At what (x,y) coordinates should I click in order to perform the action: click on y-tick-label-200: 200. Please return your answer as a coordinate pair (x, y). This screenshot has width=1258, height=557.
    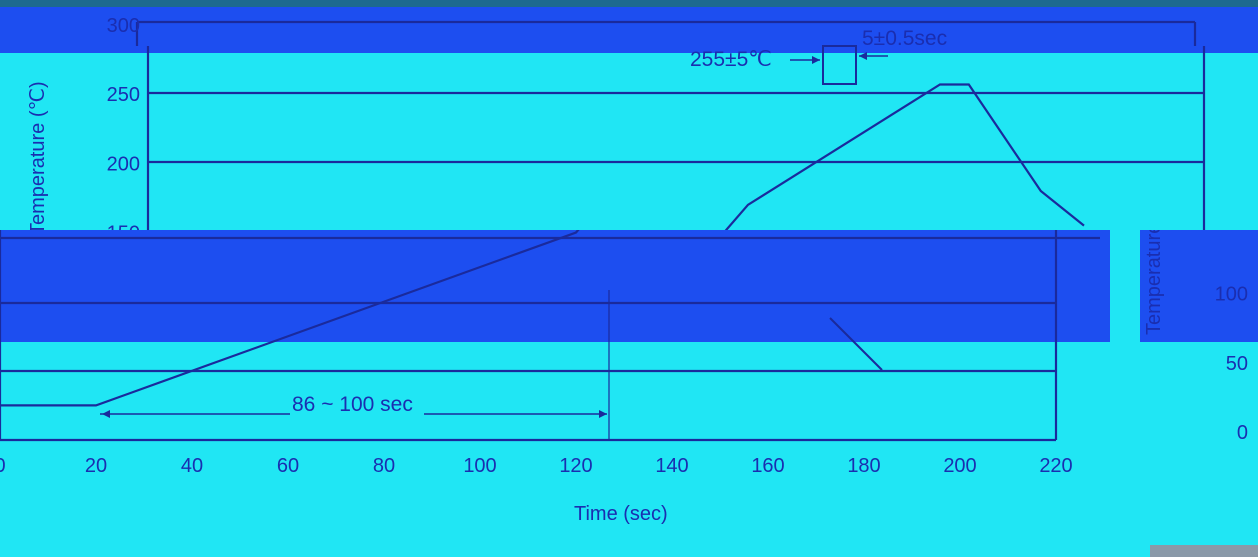
    Looking at the image, I should click on (123, 164).